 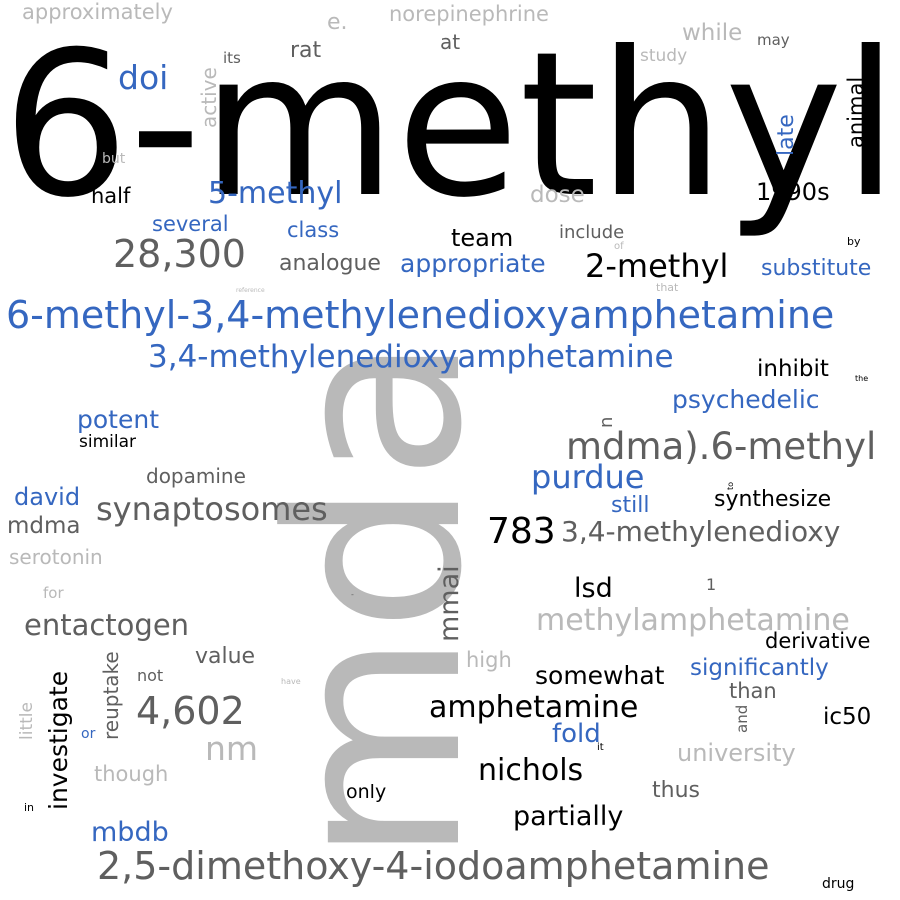 I want to click on word-thus: thus, so click(x=676, y=790).